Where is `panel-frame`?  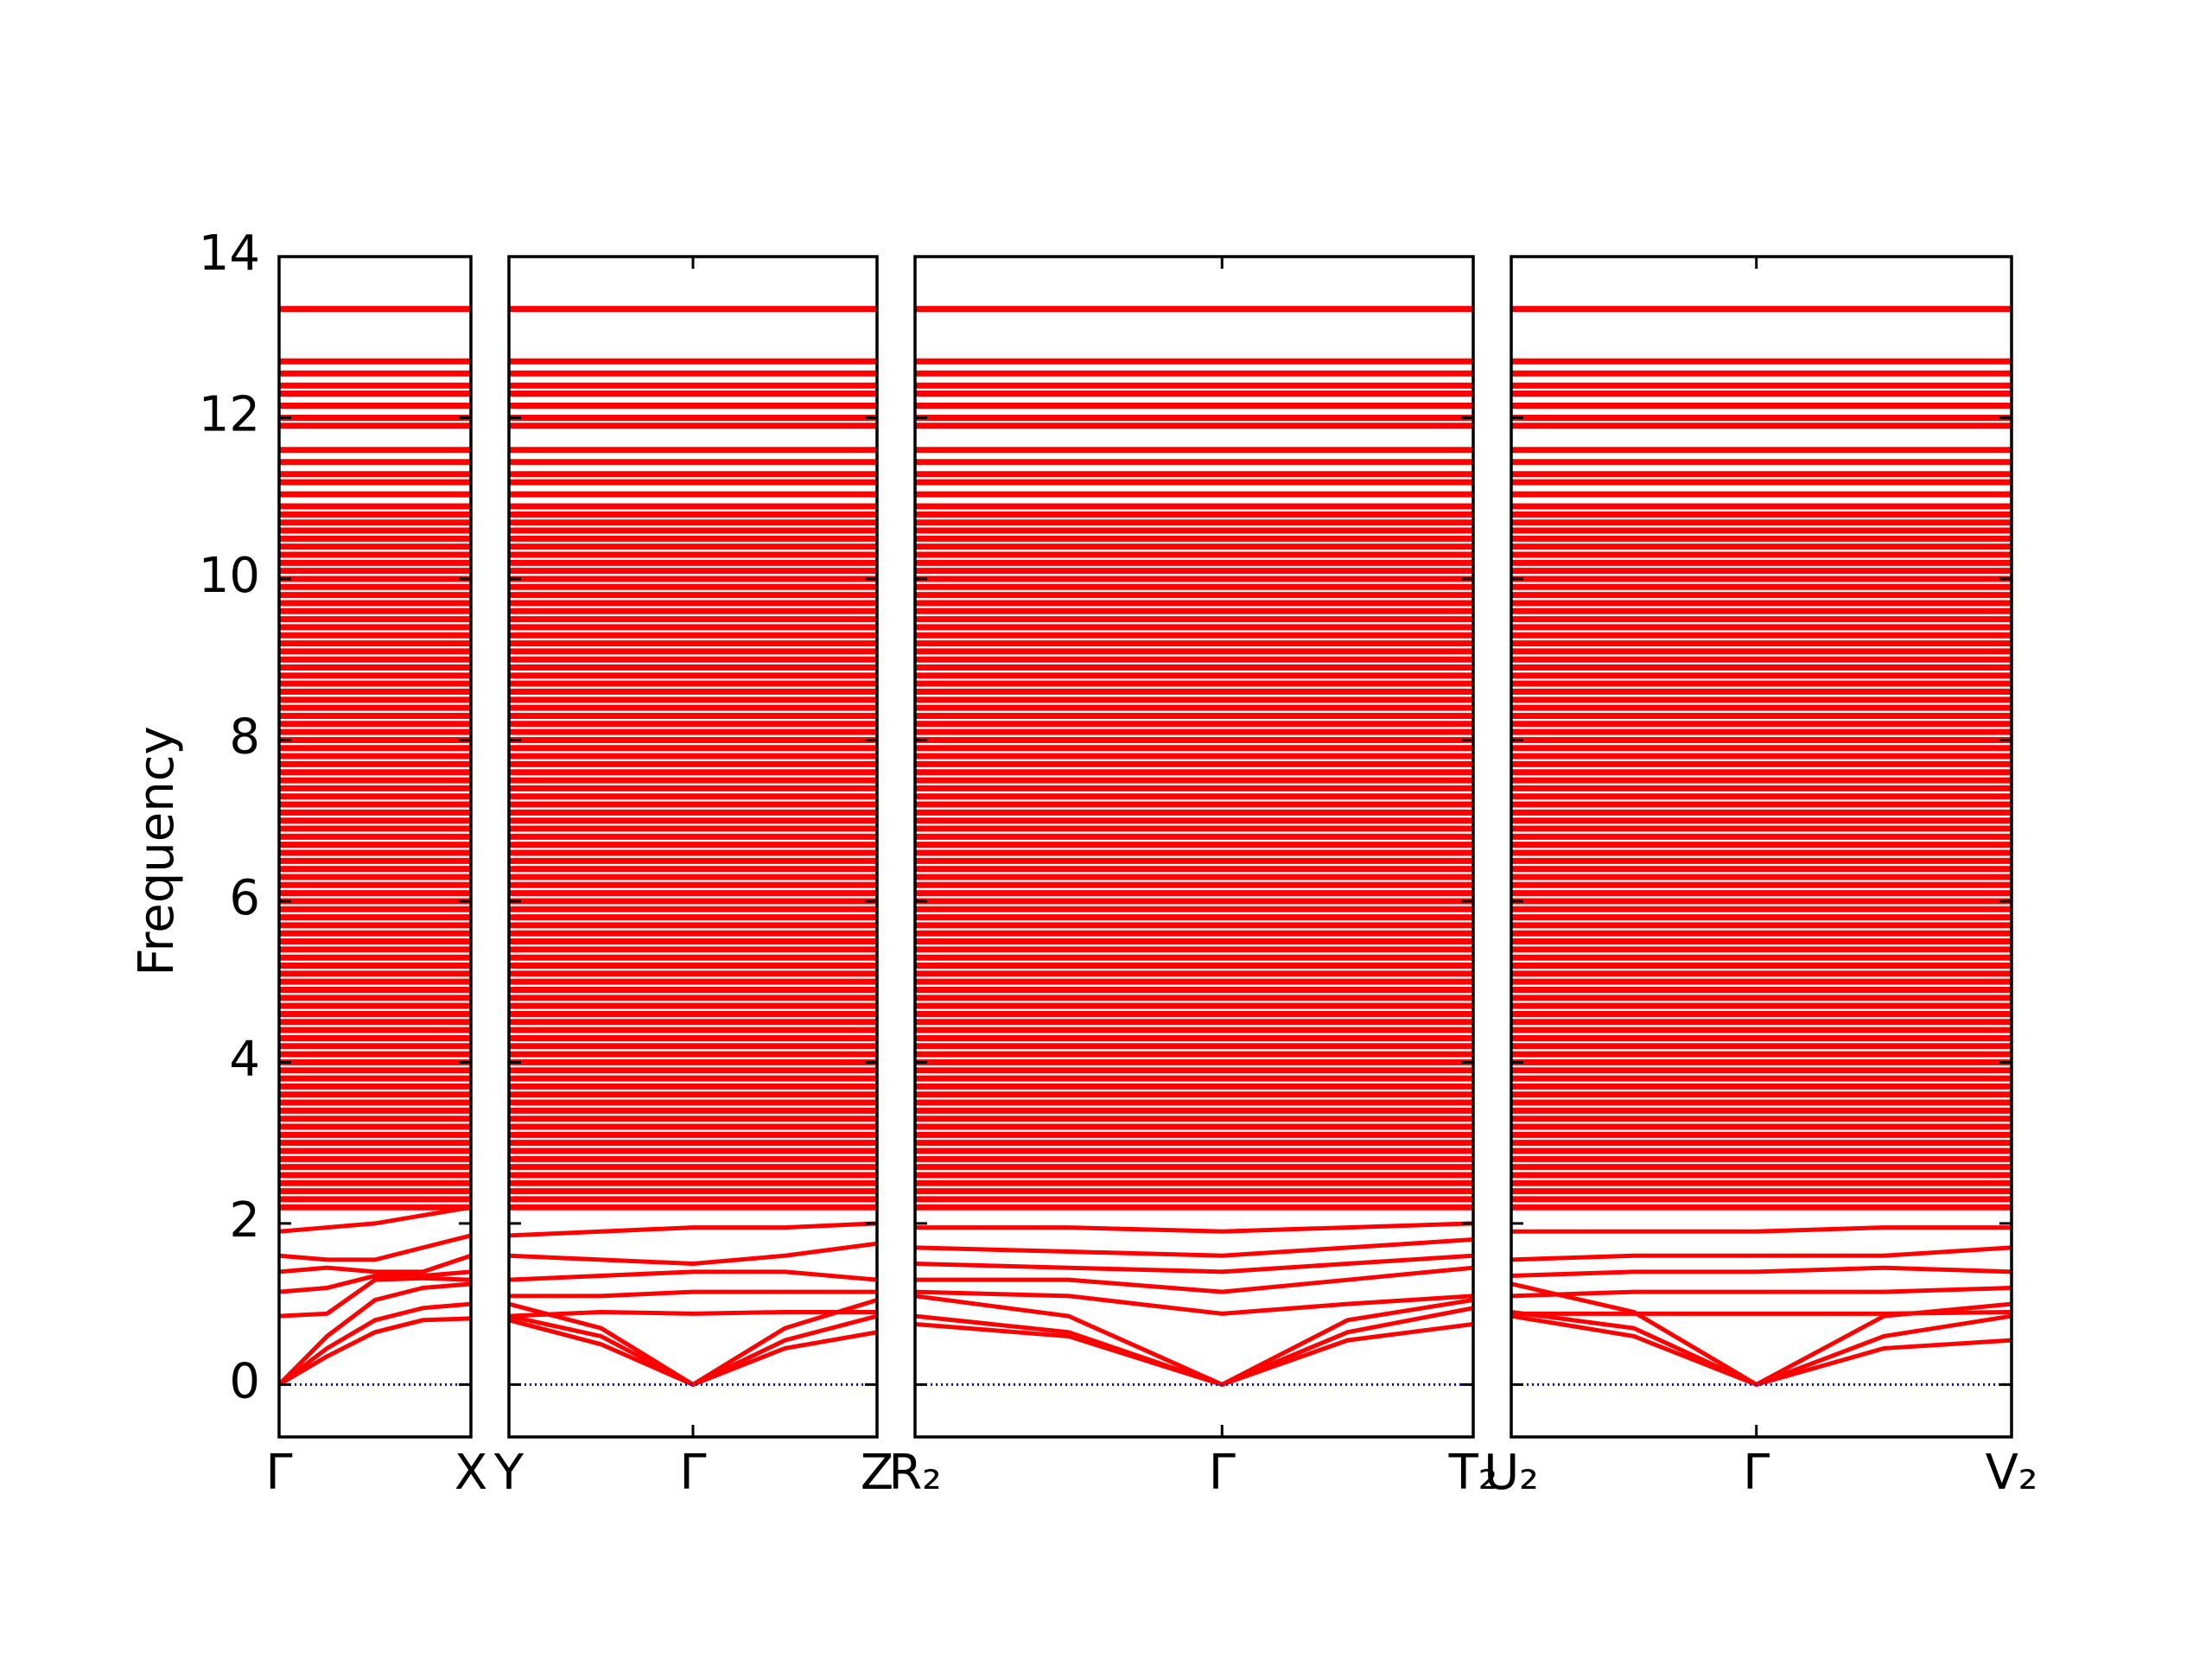 panel-frame is located at coordinates (375, 847).